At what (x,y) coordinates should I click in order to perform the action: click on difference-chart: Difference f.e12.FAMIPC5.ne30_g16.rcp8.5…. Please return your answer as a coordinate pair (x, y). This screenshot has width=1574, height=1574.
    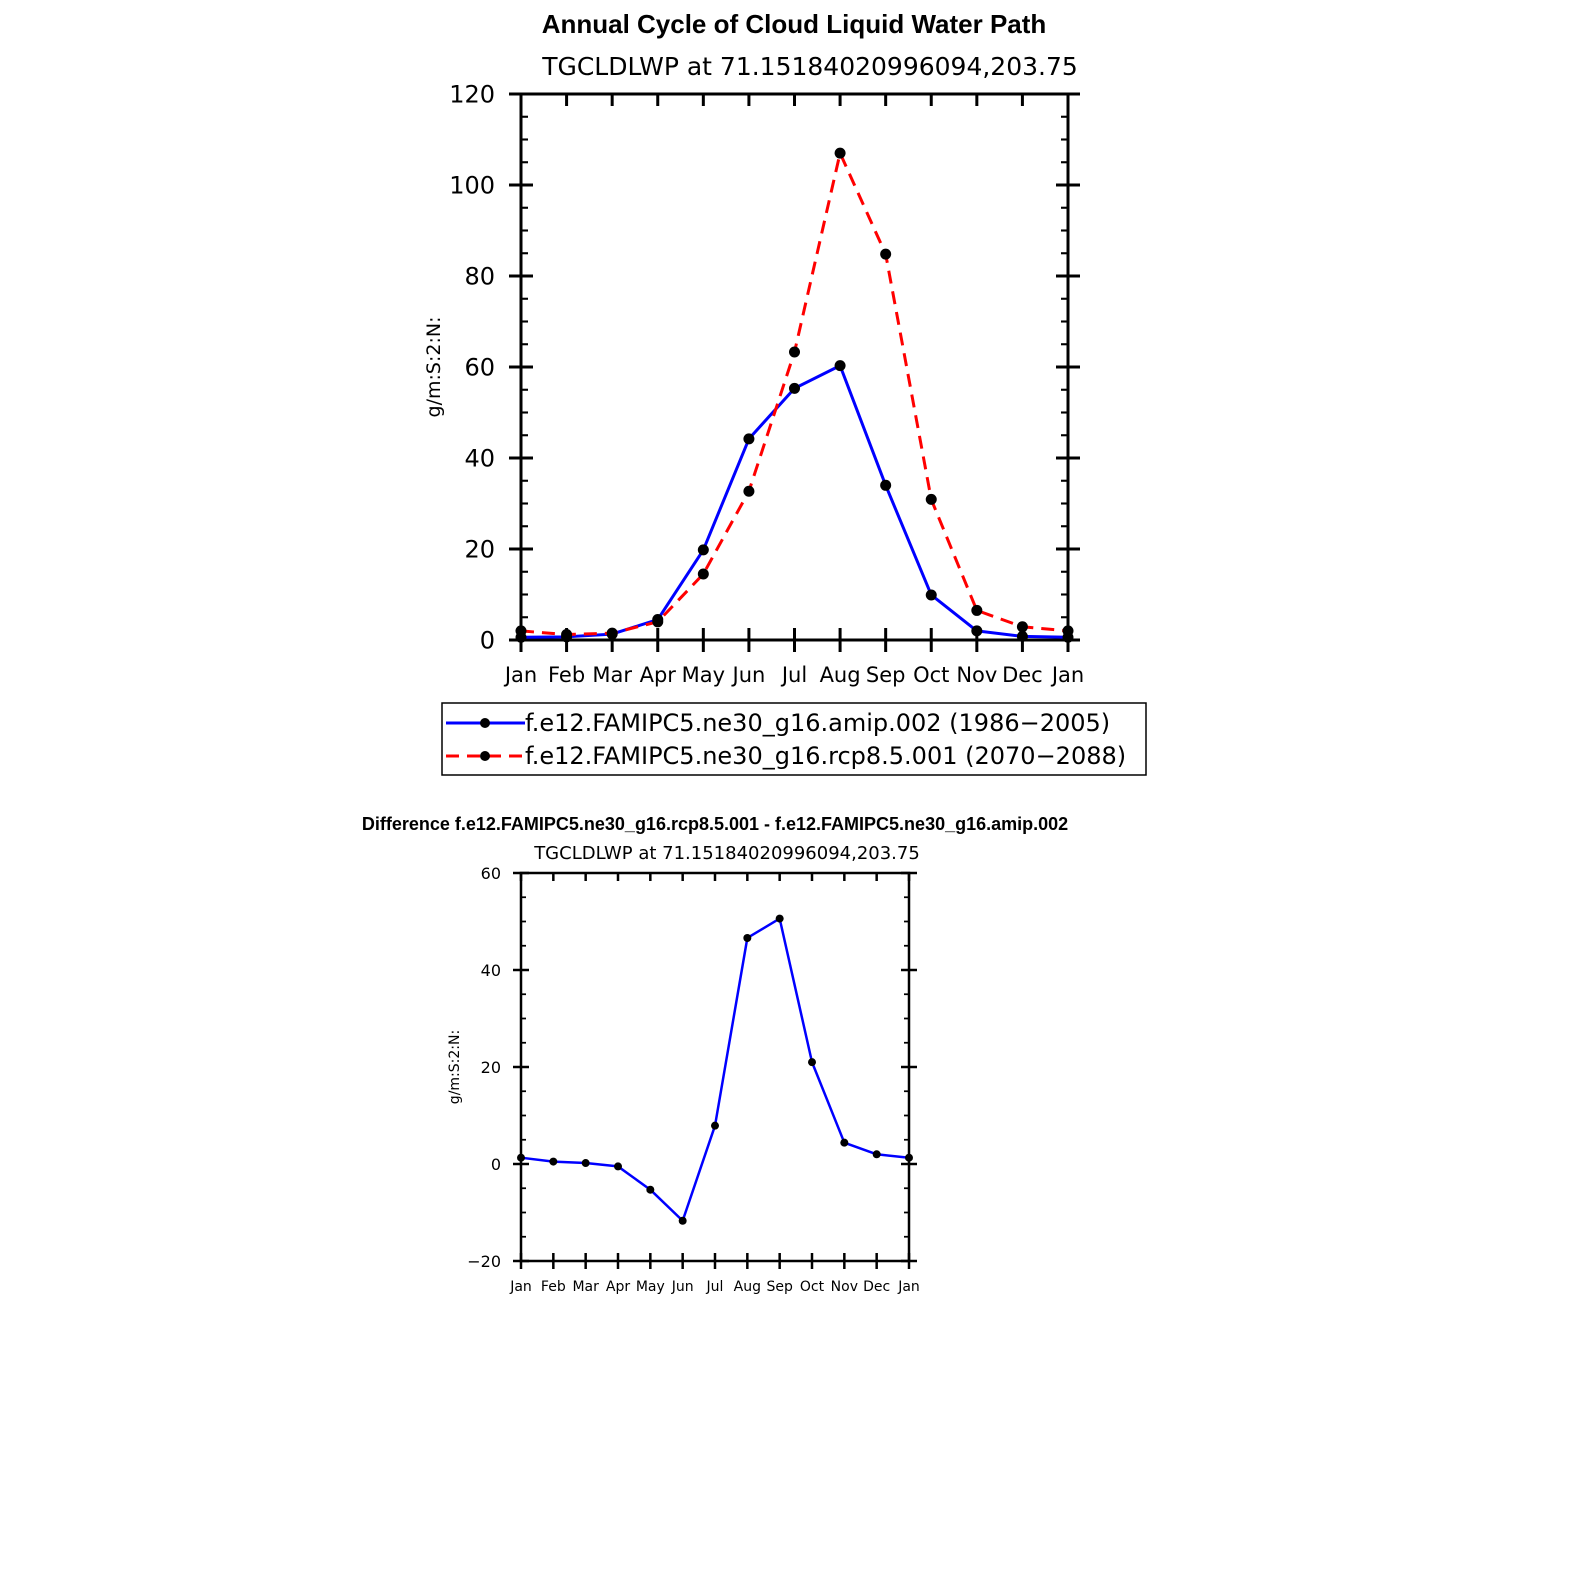
    Looking at the image, I should click on (715, 1054).